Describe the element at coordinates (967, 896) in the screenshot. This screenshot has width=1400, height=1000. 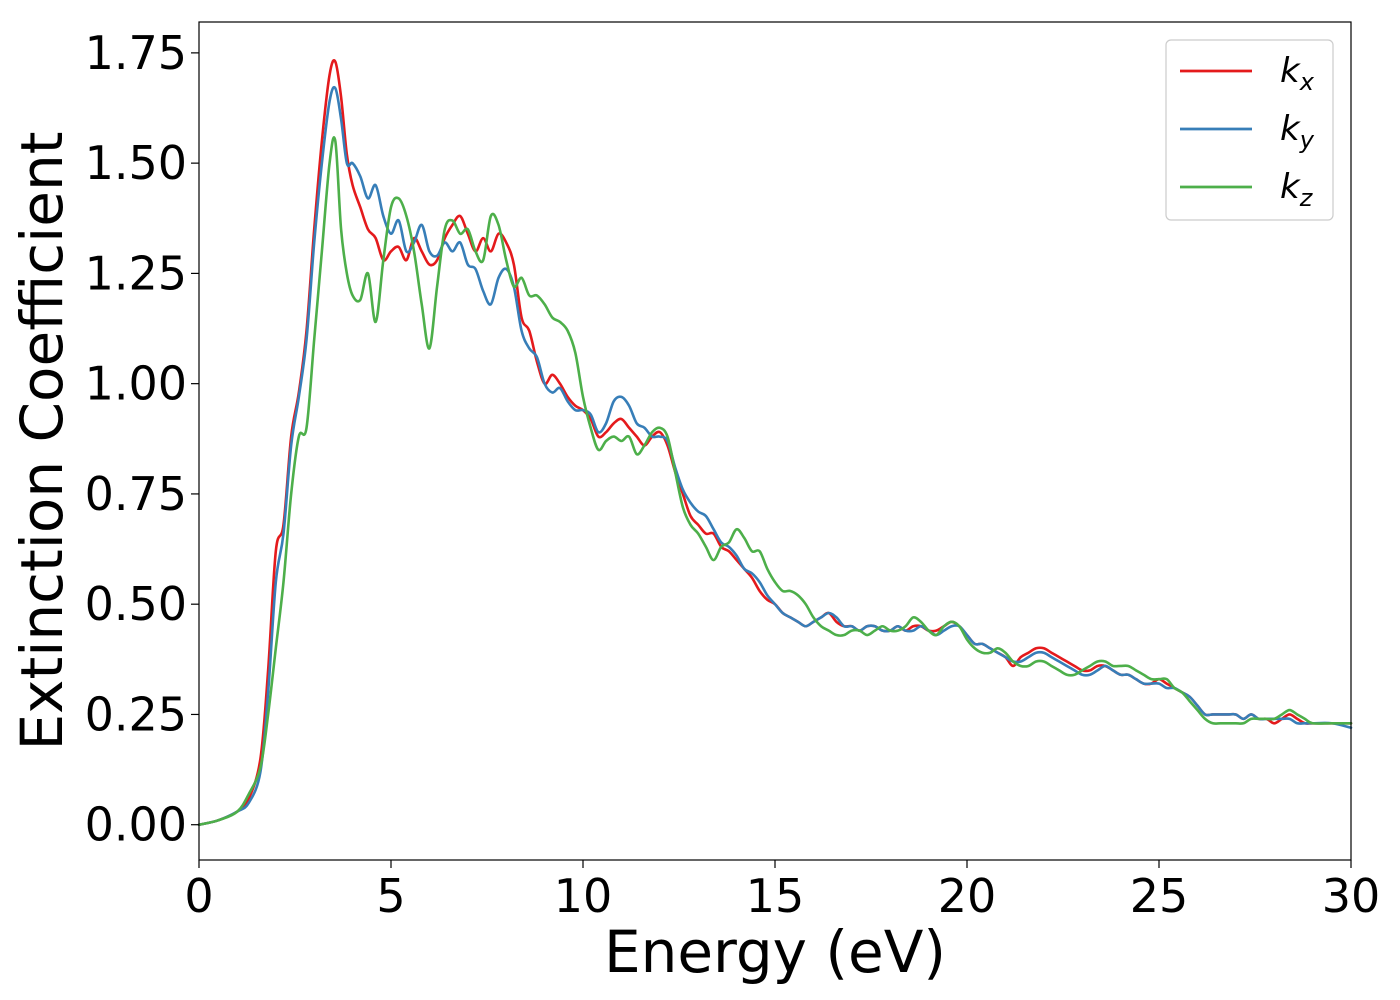
I see `x-tick-label: 20` at that location.